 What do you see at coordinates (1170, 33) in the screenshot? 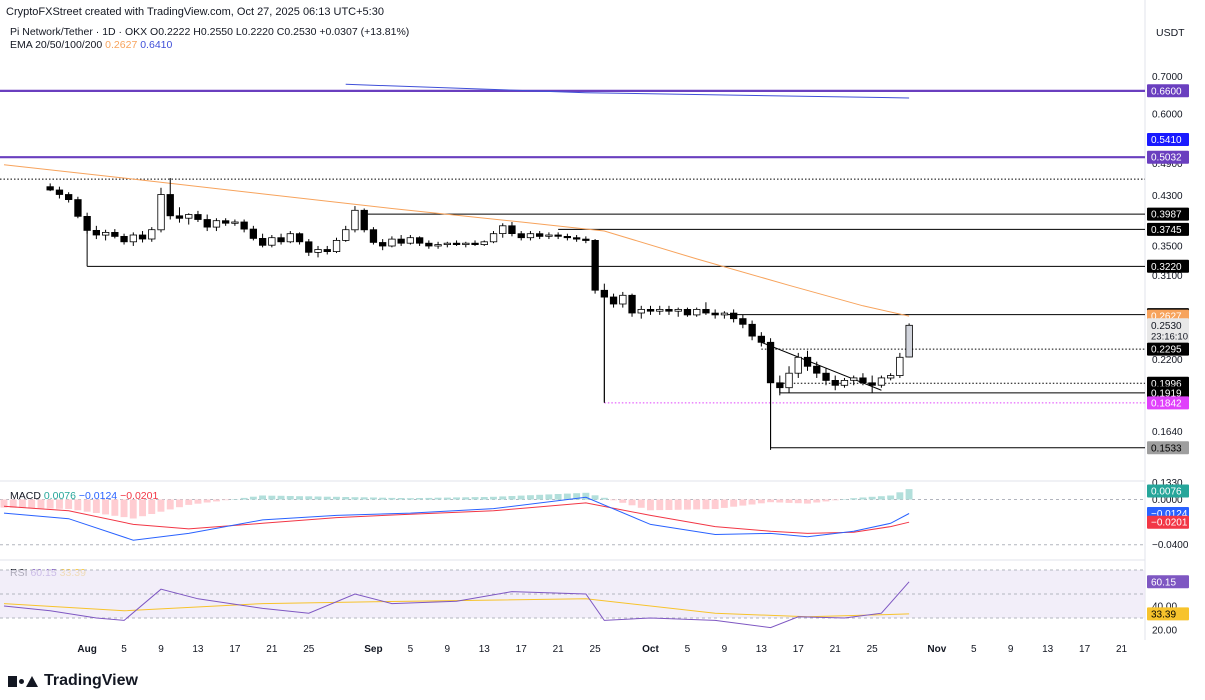
I see `currency-label: USDT` at bounding box center [1170, 33].